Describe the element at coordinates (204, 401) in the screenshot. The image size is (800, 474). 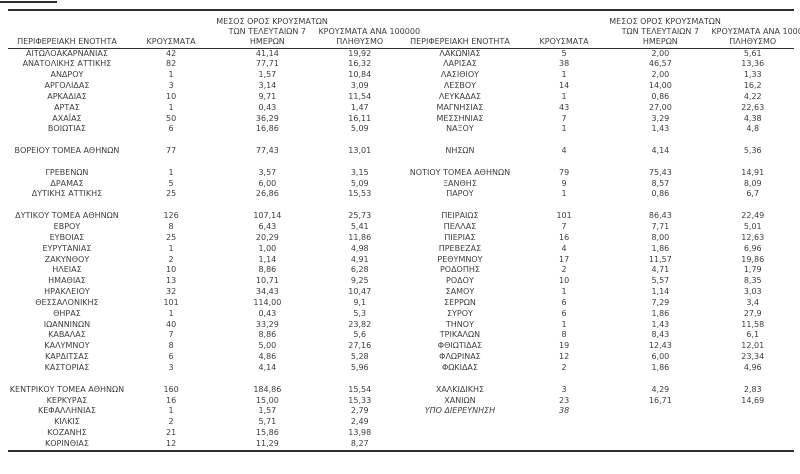
I see `table-row: ΚΕΡΚΥΡΑΣ 16 15,00 15,33` at that location.